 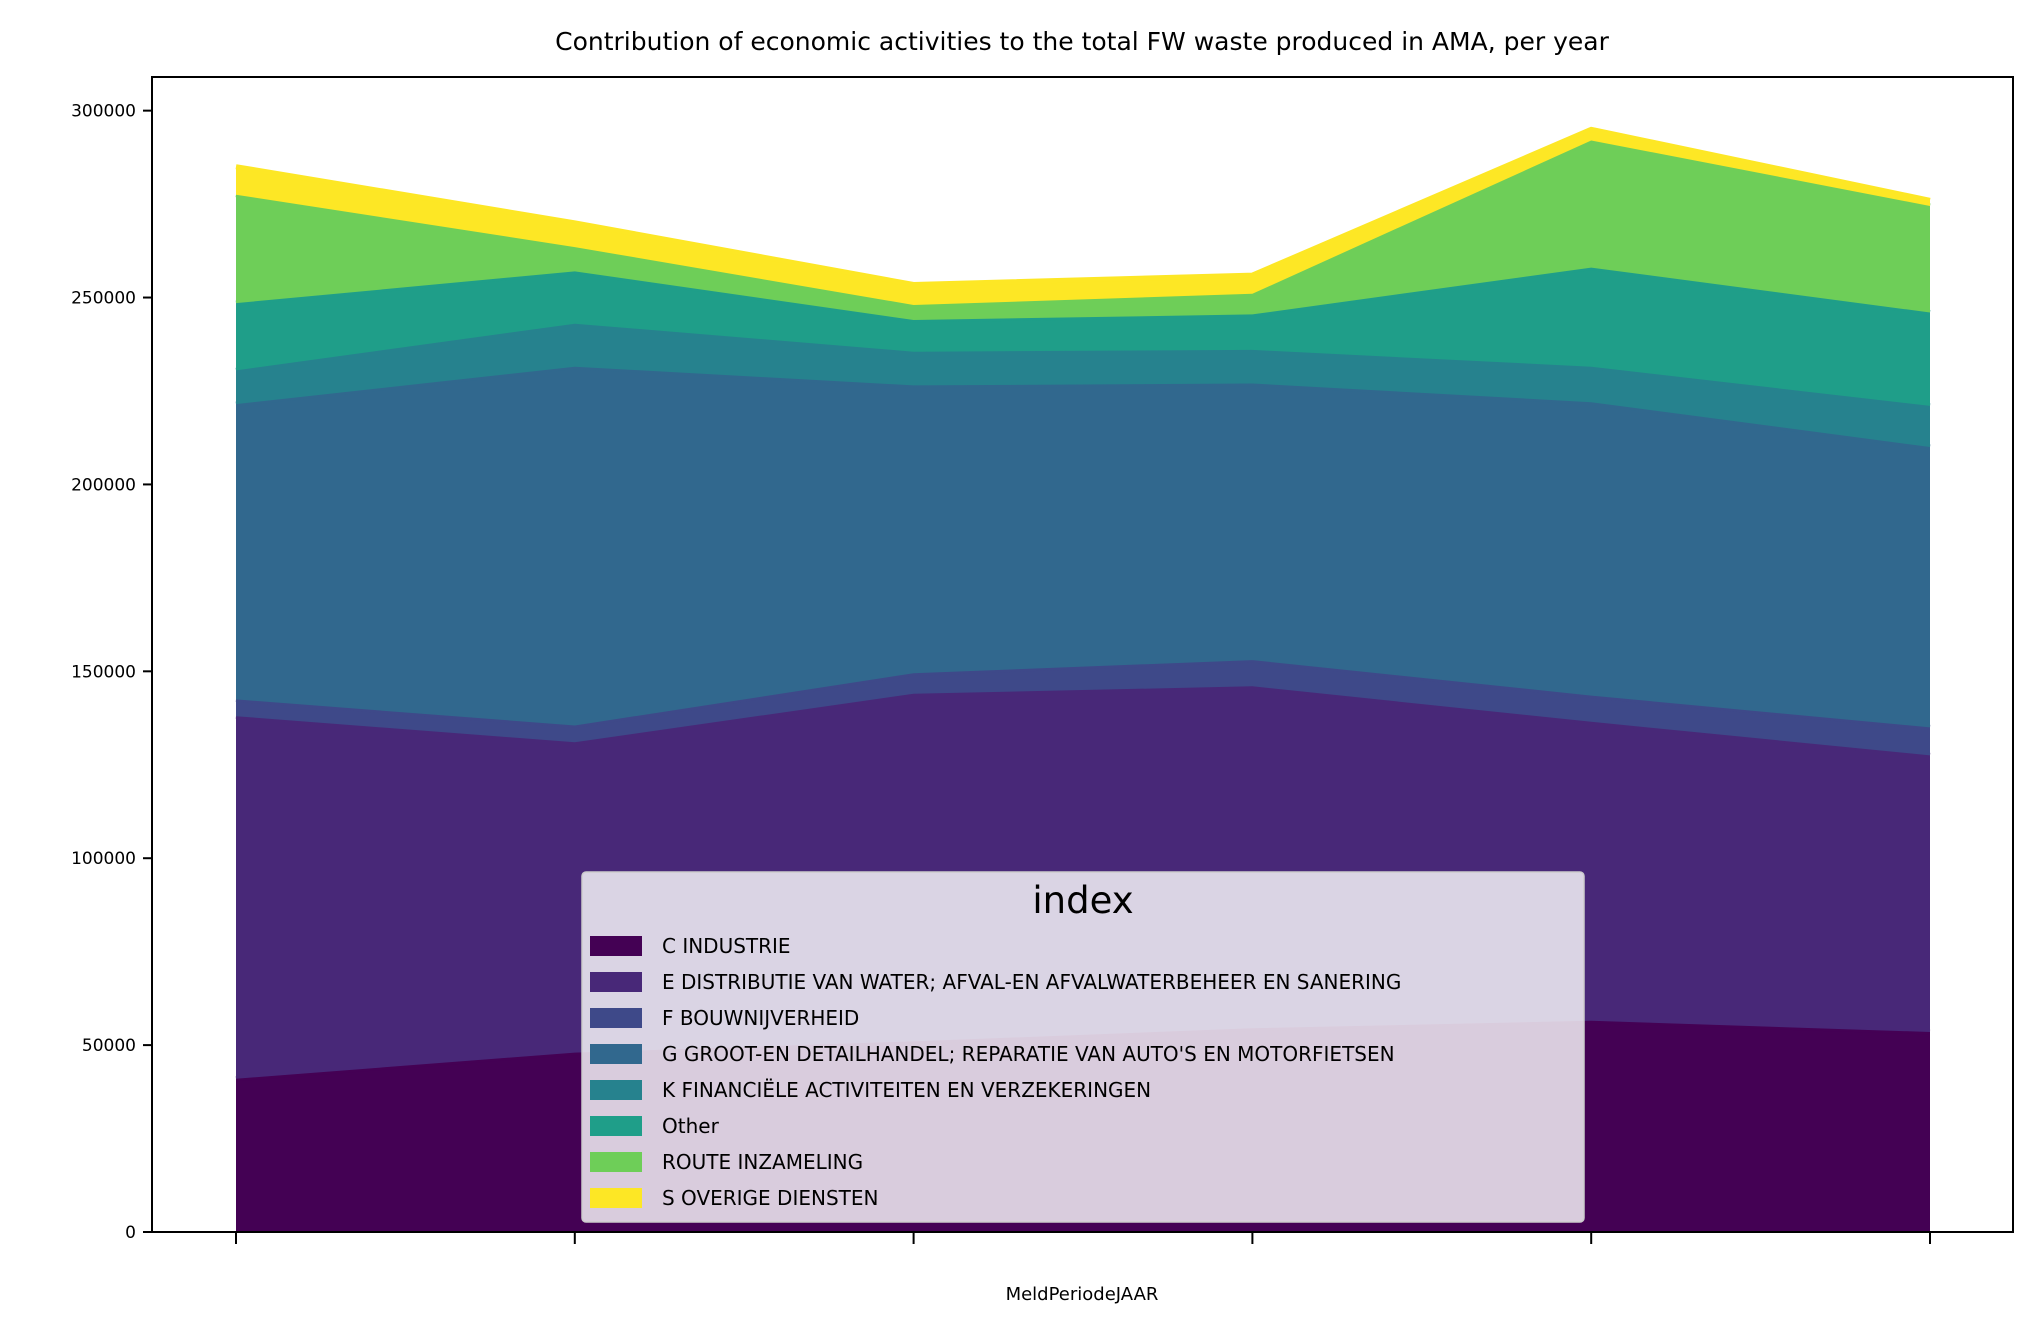 What do you see at coordinates (1082, 900) in the screenshot?
I see `legend-title: index` at bounding box center [1082, 900].